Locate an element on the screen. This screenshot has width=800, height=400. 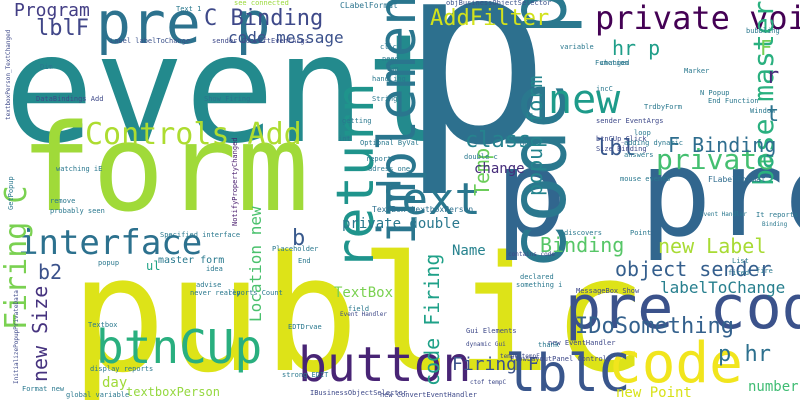
word-f: F is located at coordinates (766, 48).